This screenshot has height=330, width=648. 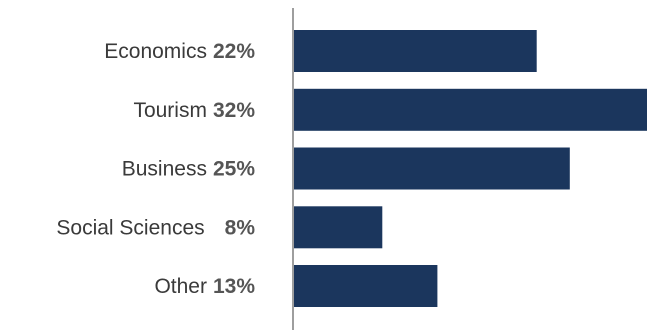 I want to click on category-label-other: Other 13%, so click(x=204, y=286).